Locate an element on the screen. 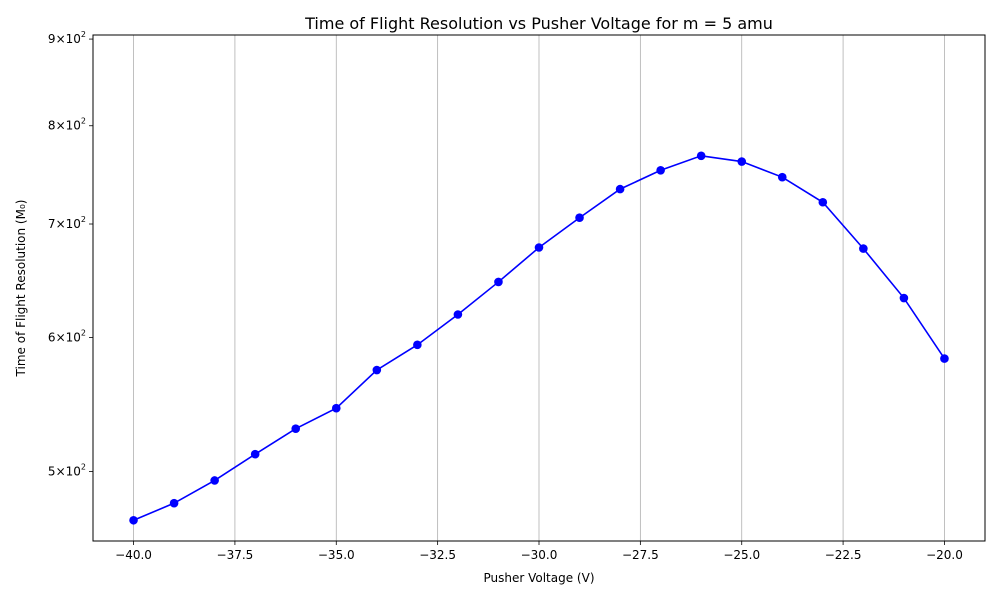  y-tick-label: 9×10² is located at coordinates (67, 38).